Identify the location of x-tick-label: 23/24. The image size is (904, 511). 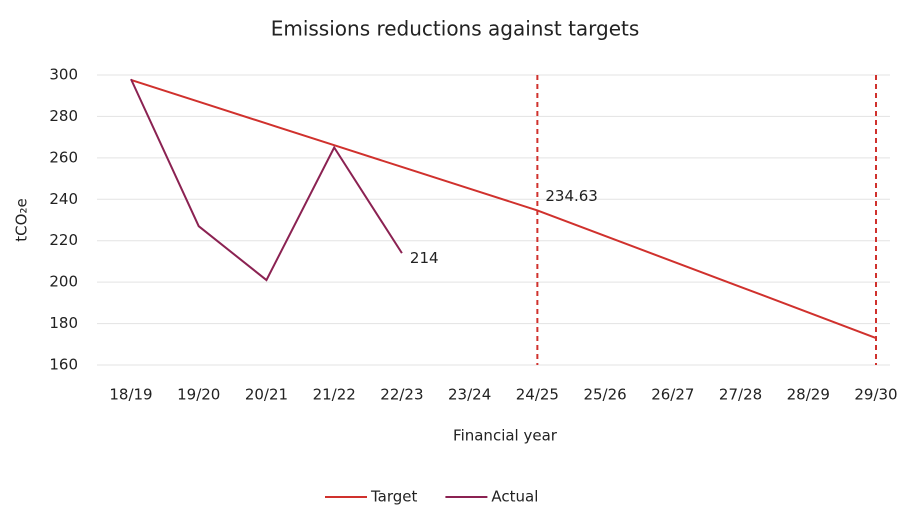
(469, 395).